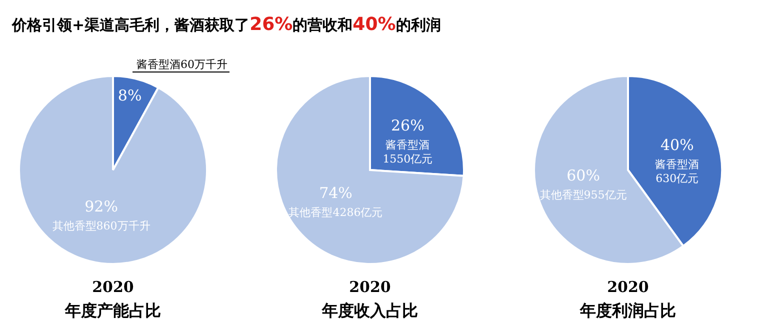 This screenshot has width=765, height=335. What do you see at coordinates (130, 95) in the screenshot?
I see `data-label: 8%` at bounding box center [130, 95].